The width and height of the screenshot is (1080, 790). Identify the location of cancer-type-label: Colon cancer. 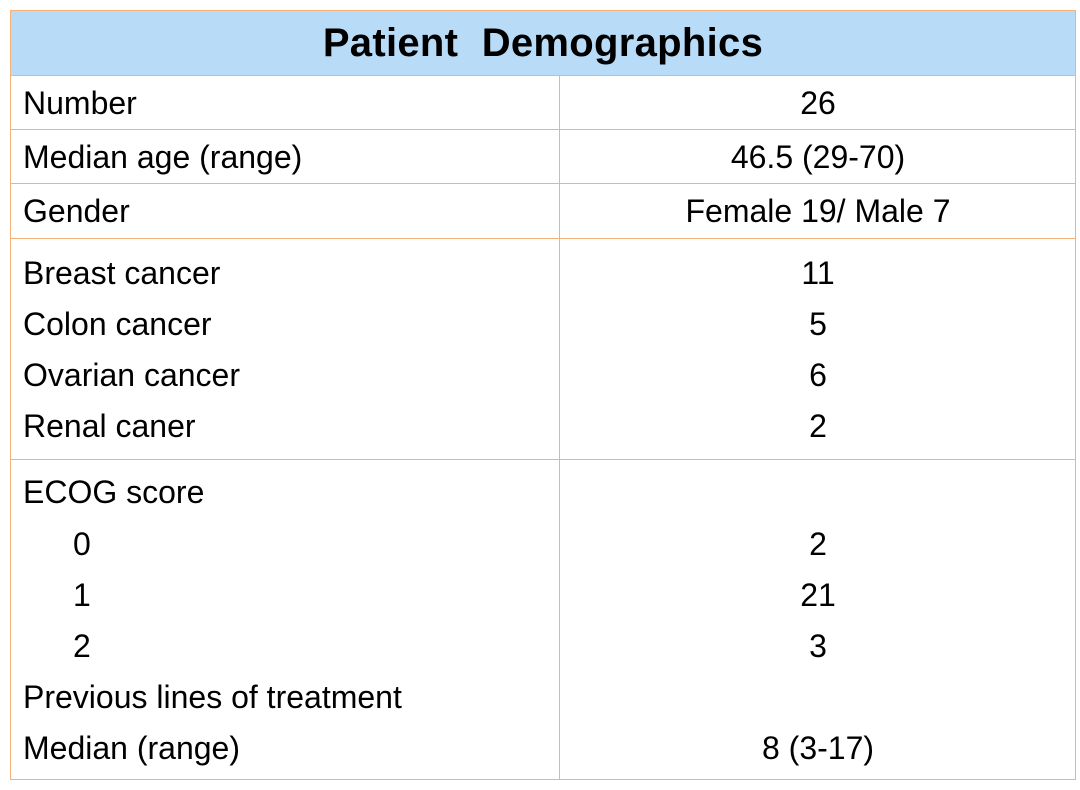
(117, 324).